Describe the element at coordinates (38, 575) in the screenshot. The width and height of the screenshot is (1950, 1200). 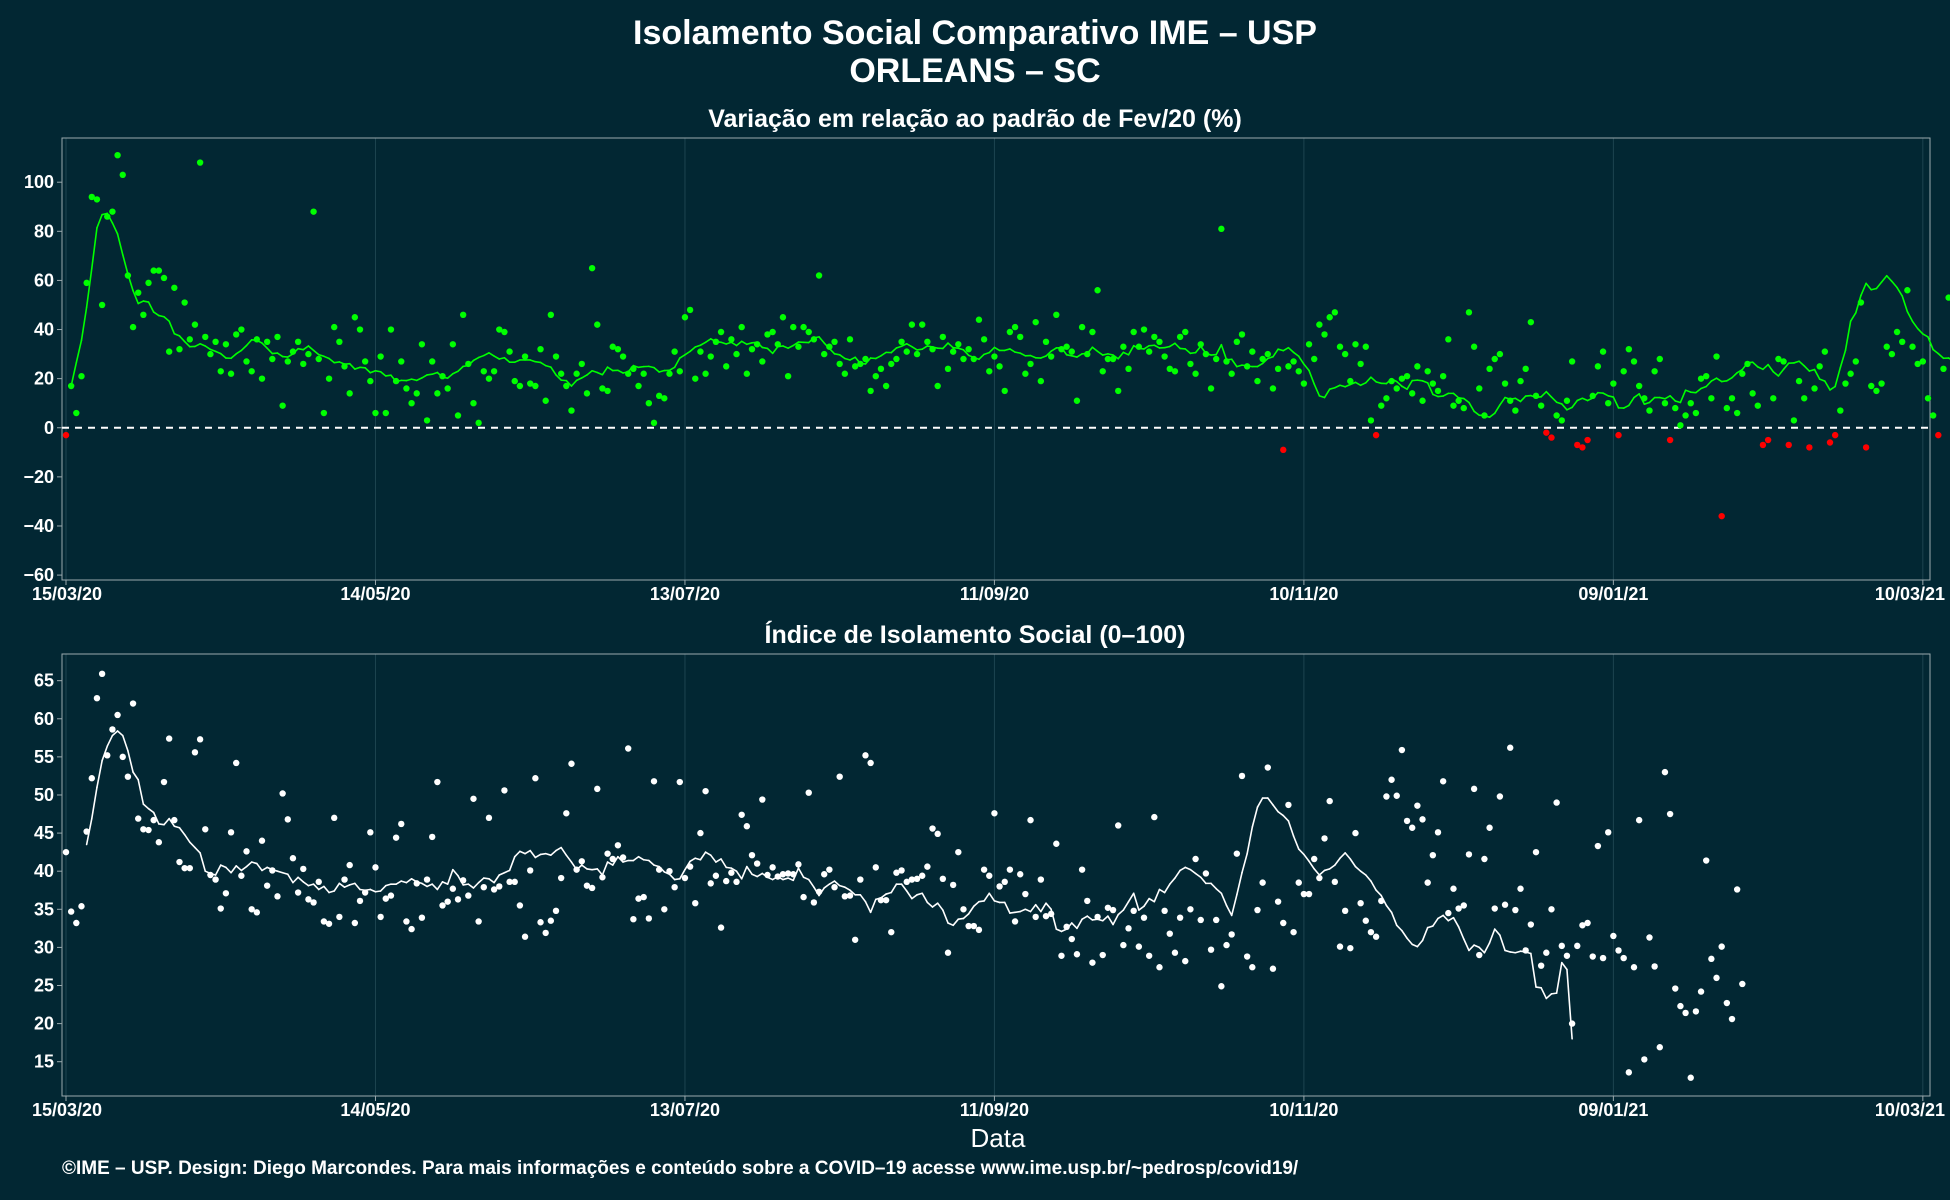
I see `y-tick-label: −60` at that location.